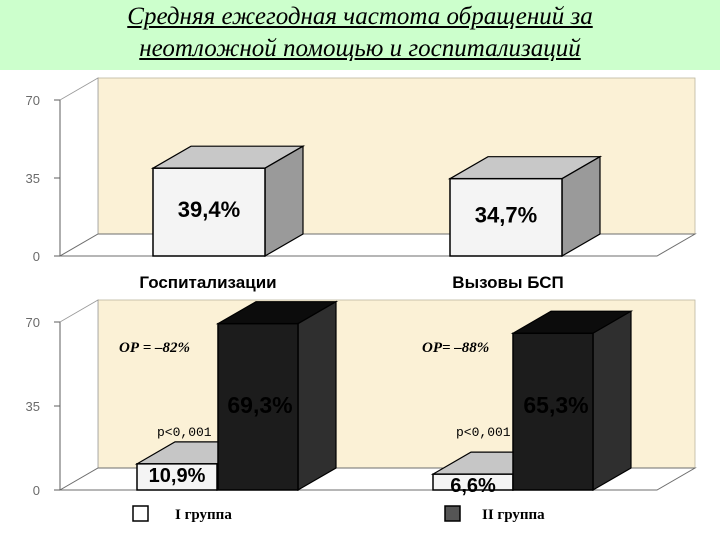 Image resolution: width=720 pixels, height=540 pixels. What do you see at coordinates (513, 515) in the screenshot?
I see `legend-label-group-2: II группа` at bounding box center [513, 515].